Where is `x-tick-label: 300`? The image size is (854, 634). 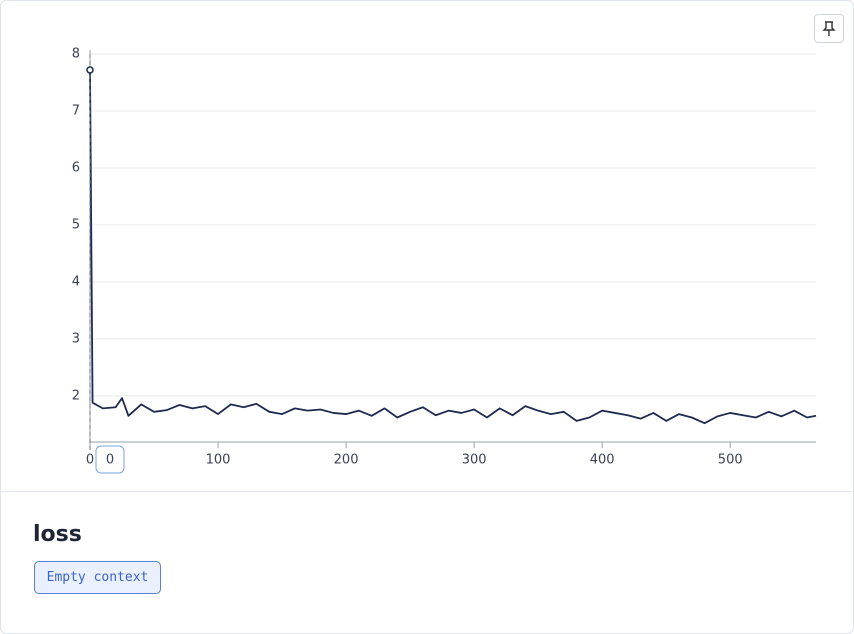
x-tick-label: 300 is located at coordinates (474, 460).